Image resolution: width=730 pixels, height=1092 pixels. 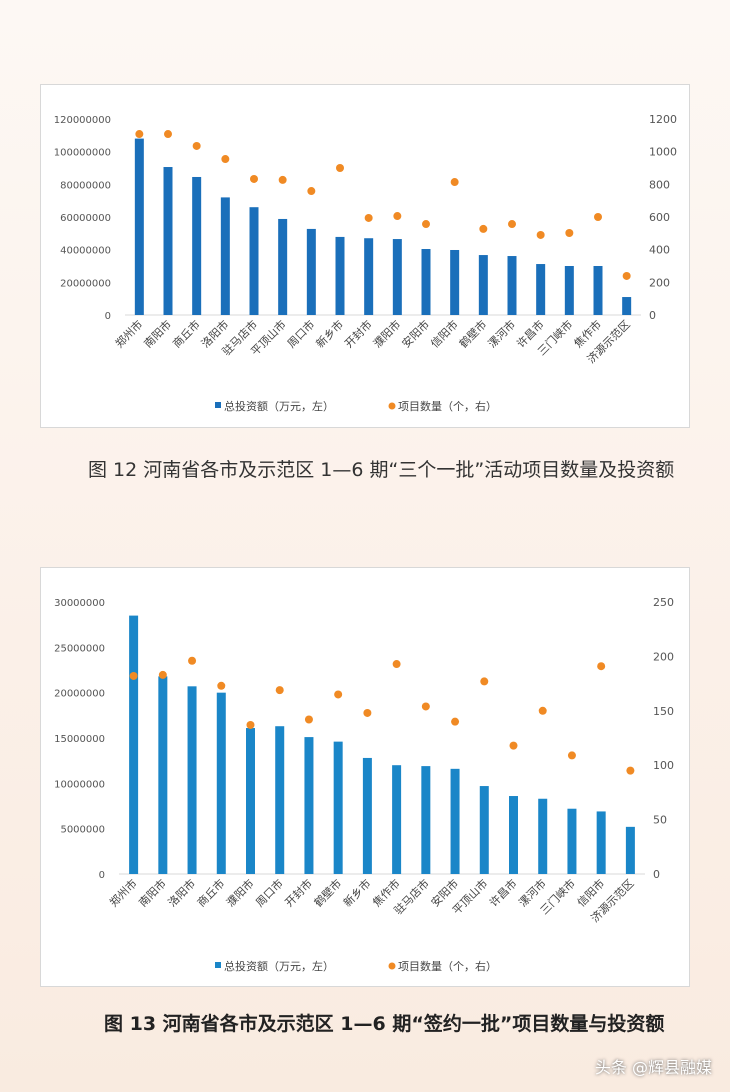 I want to click on bar-焦作市, so click(x=598, y=290).